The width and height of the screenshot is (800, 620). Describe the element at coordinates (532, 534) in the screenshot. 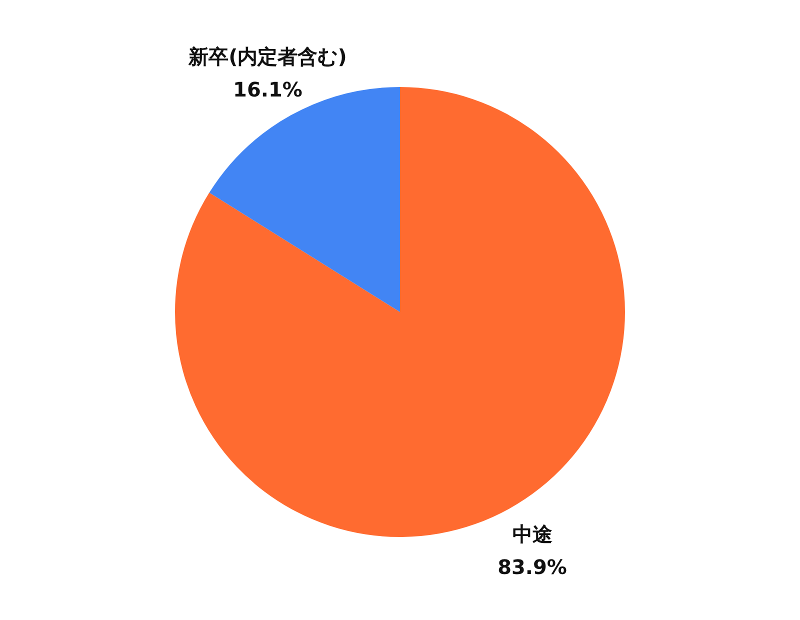

I see `slice-label: 中途` at that location.